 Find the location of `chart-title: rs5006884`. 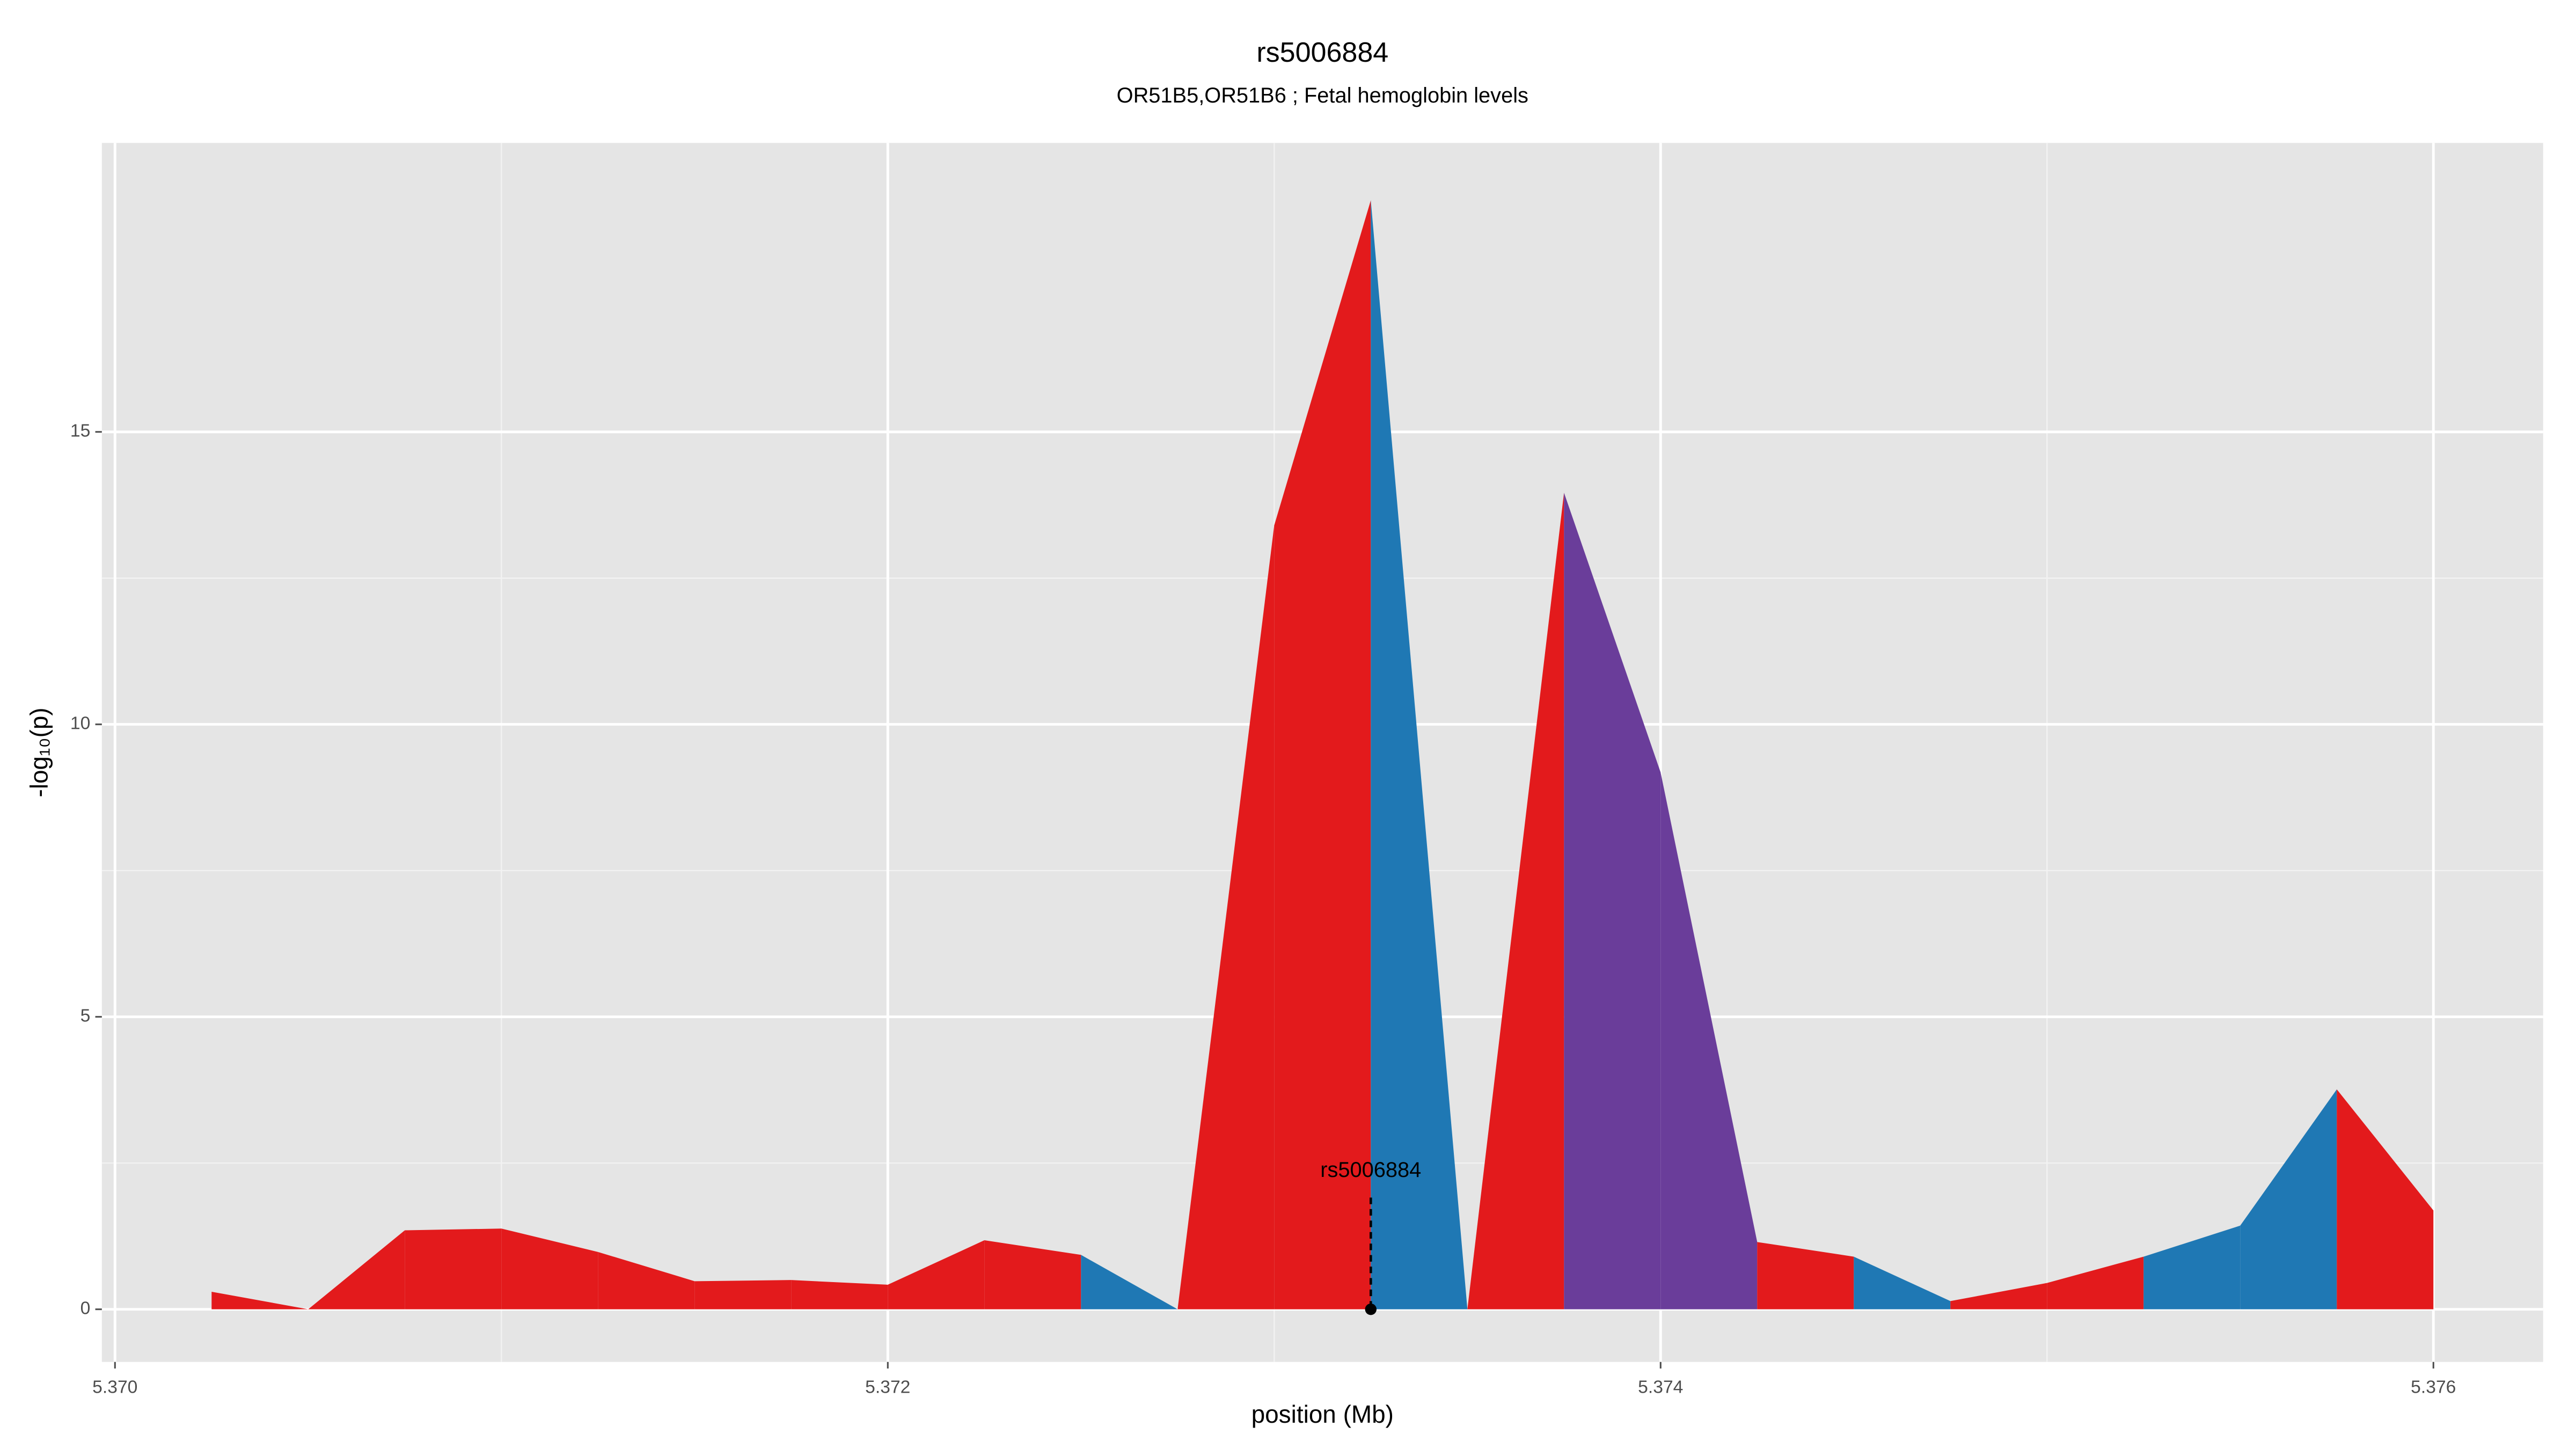

chart-title: rs5006884 is located at coordinates (1322, 52).